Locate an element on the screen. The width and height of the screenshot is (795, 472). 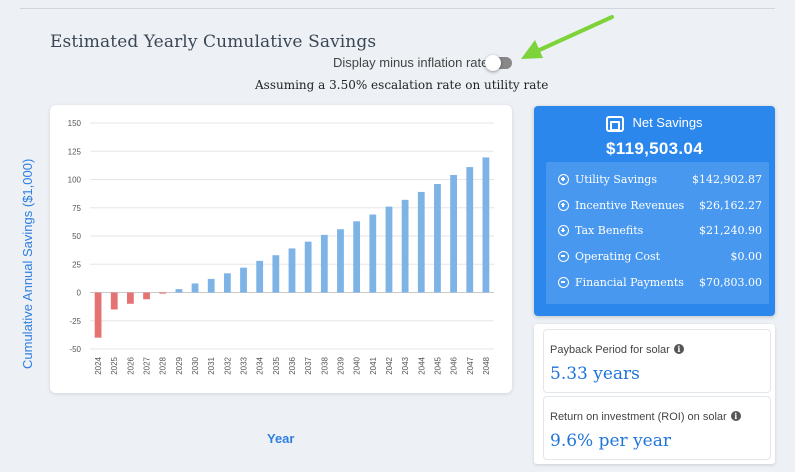
roi-caption: Return on investment (ROI) on solar i is located at coordinates (645, 417).